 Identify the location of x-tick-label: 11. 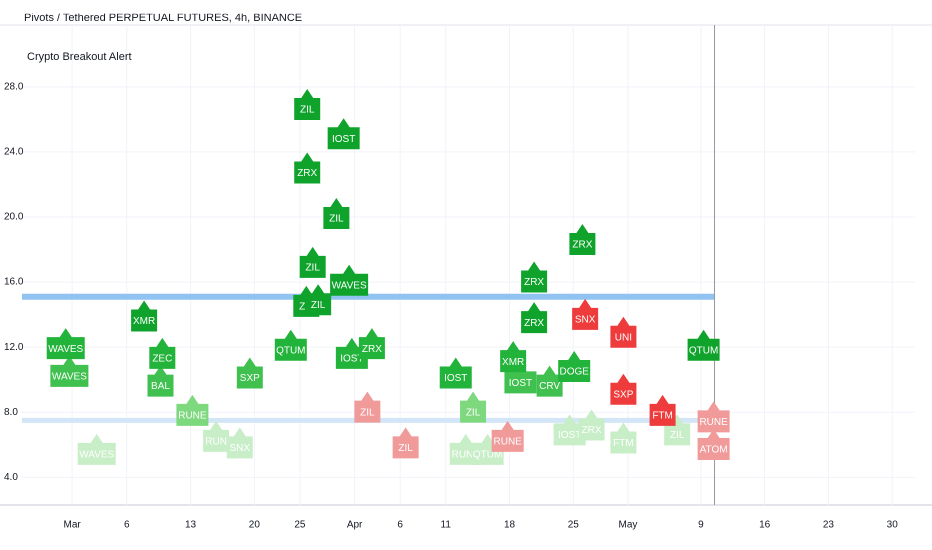
(446, 525).